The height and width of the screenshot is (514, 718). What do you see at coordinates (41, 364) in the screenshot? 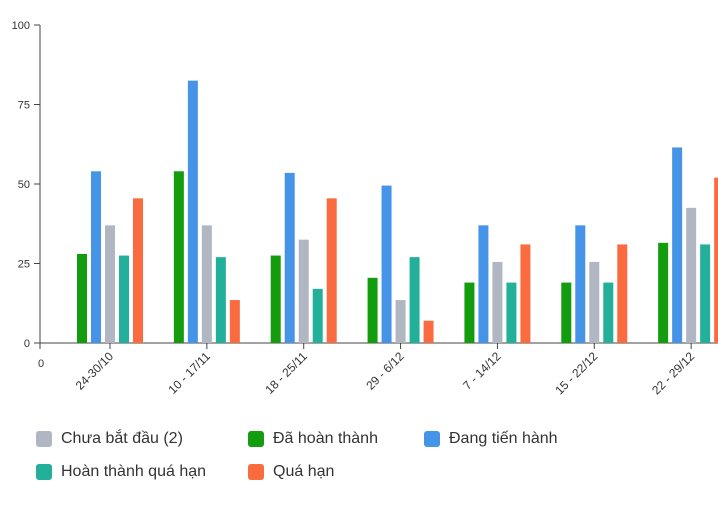
I see `x-origin-label: 0` at bounding box center [41, 364].